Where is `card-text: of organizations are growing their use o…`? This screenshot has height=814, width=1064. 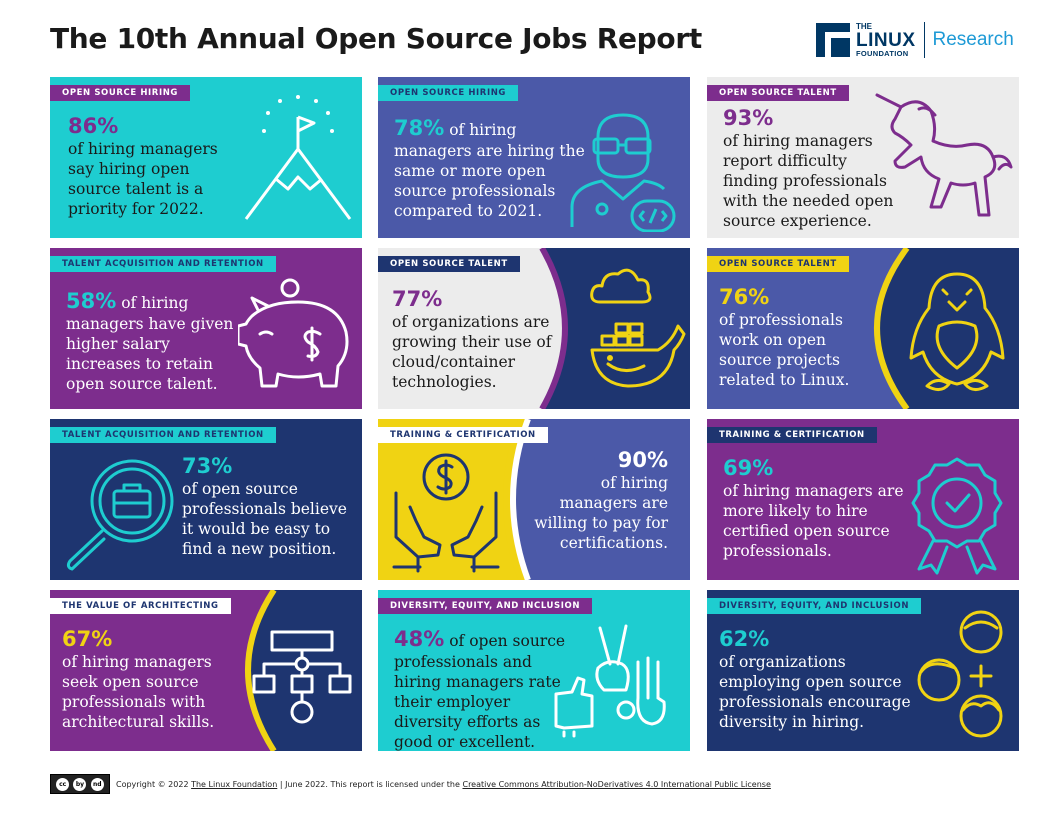
card-text: of organizations are growing their use o… is located at coordinates (472, 352).